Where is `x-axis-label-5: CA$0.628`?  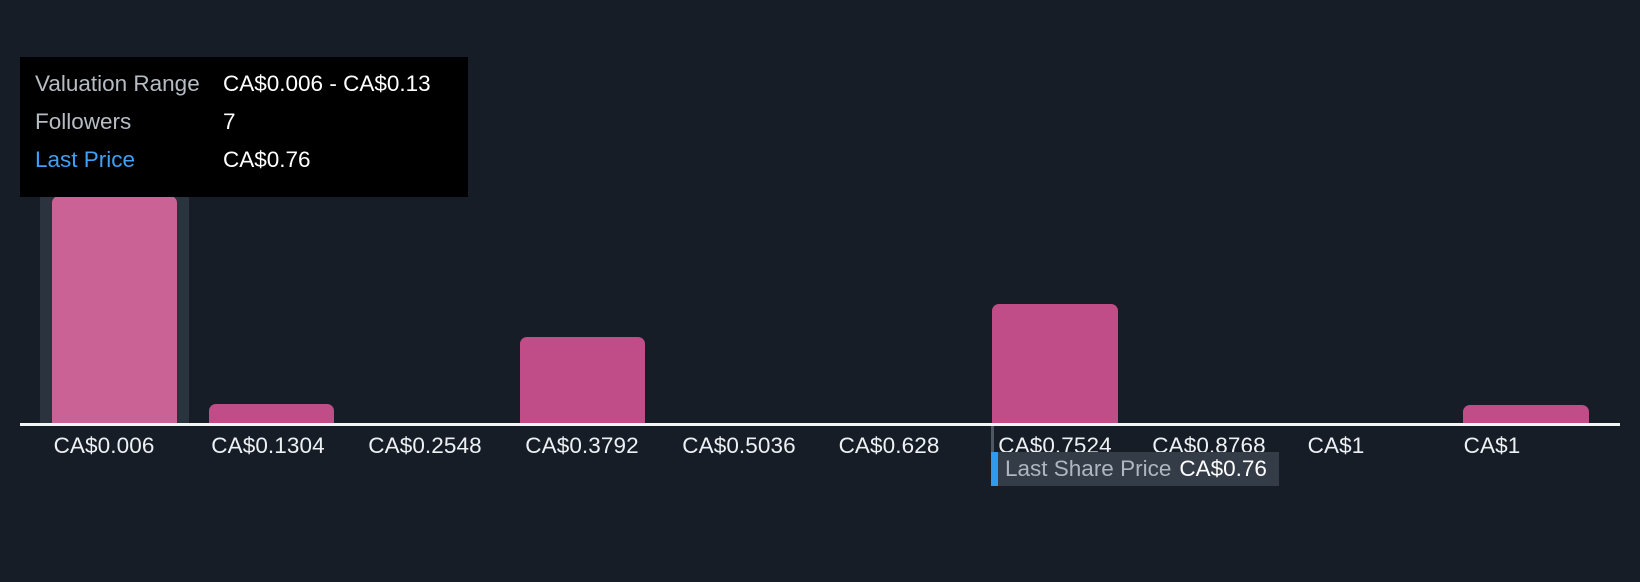 x-axis-label-5: CA$0.628 is located at coordinates (889, 445).